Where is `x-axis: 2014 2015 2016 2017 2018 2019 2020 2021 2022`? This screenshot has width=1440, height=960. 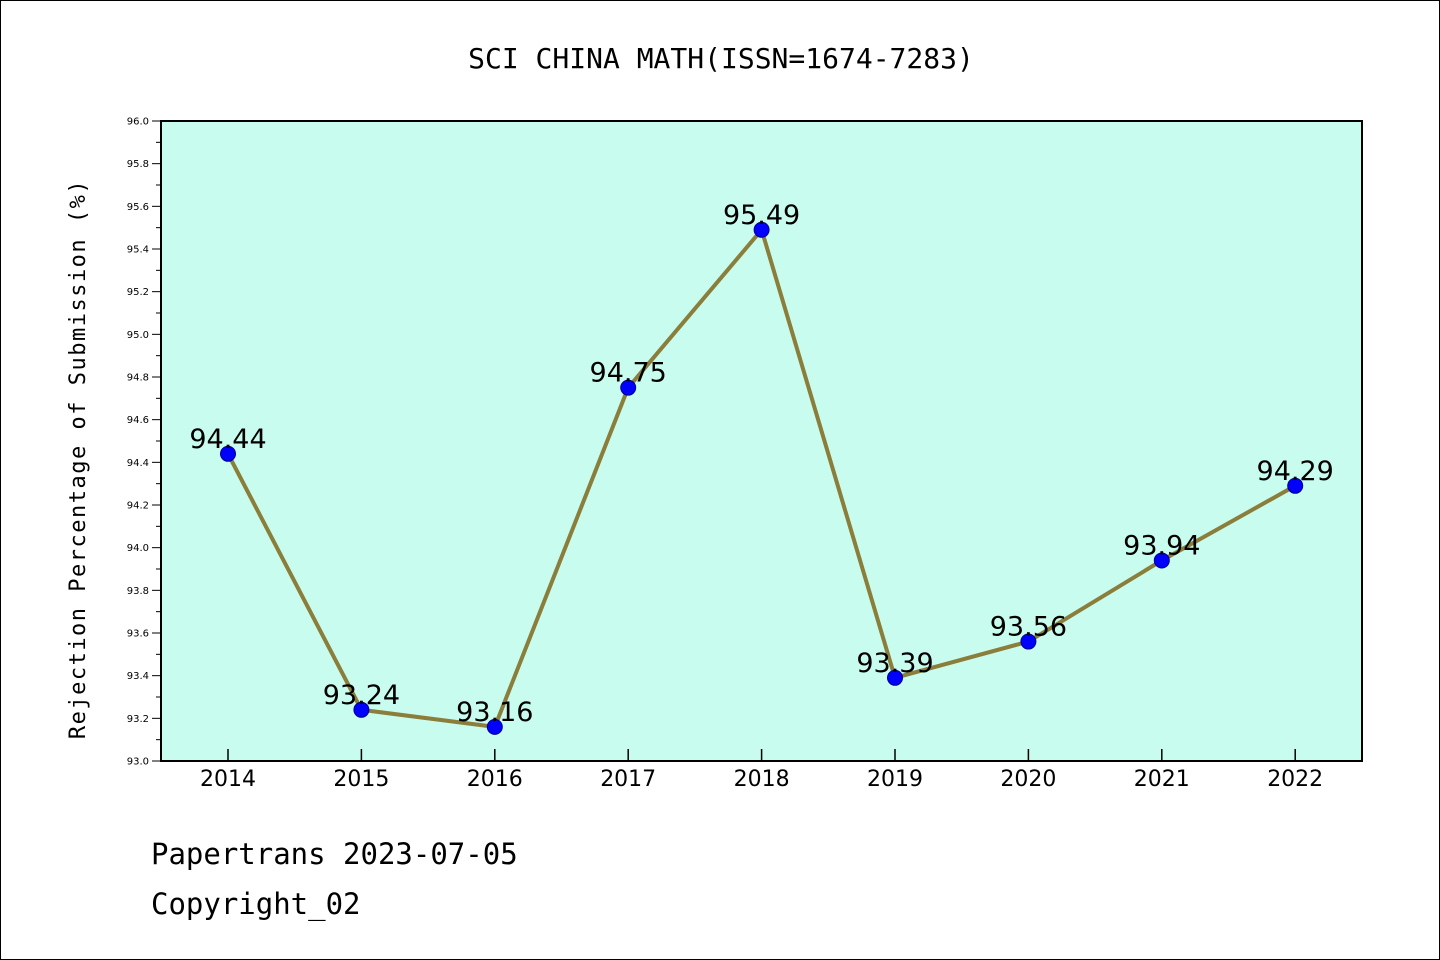 x-axis: 2014 2015 2016 2017 2018 2019 2020 2021 2022 is located at coordinates (761, 770).